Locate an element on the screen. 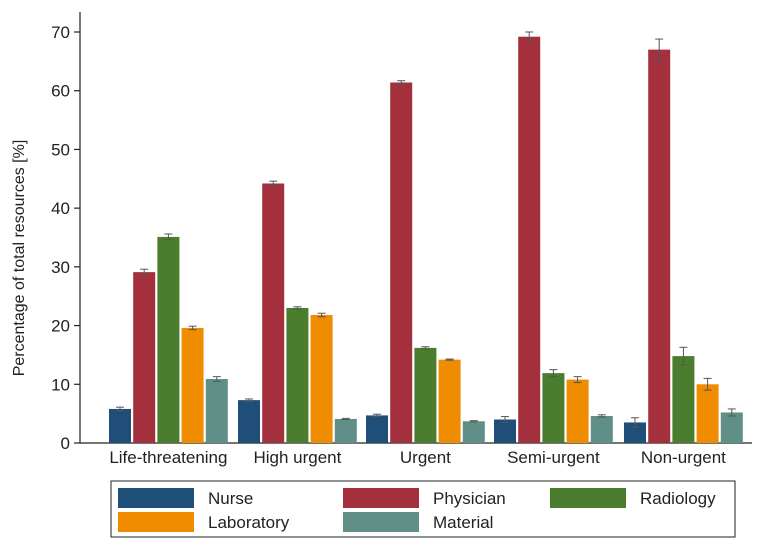 This screenshot has width=767, height=541. x-category-label: High urgent is located at coordinates (297, 457).